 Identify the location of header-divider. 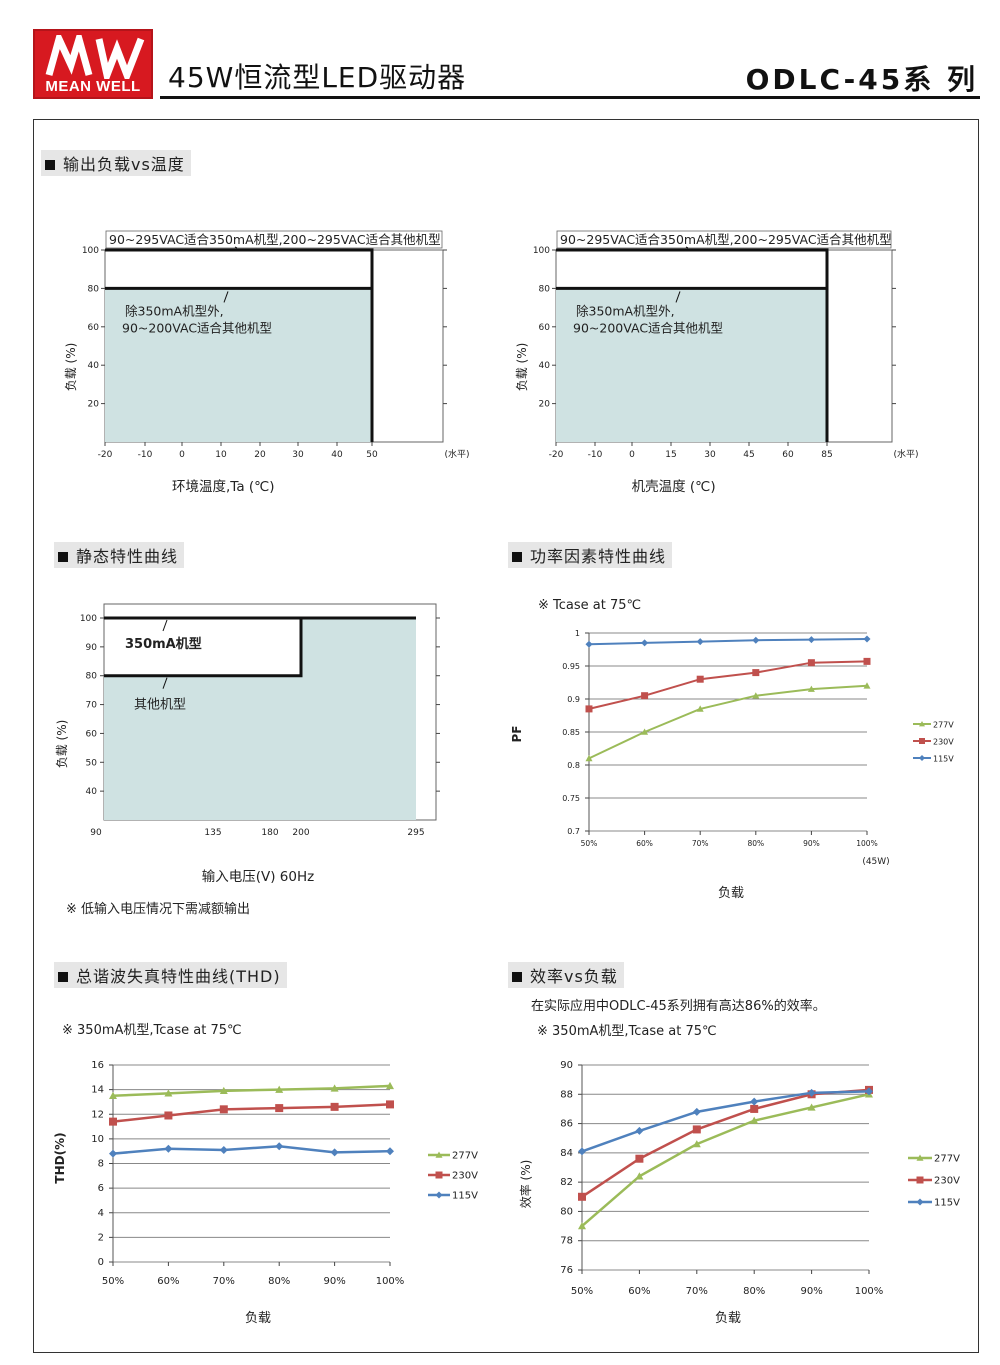
(570, 97).